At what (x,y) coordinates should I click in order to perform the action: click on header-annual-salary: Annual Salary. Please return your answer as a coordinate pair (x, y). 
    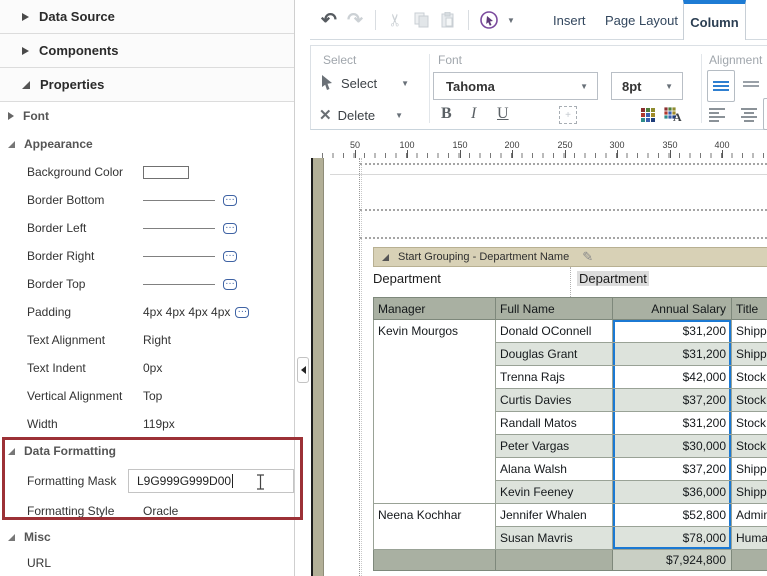
    Looking at the image, I should click on (672, 308).